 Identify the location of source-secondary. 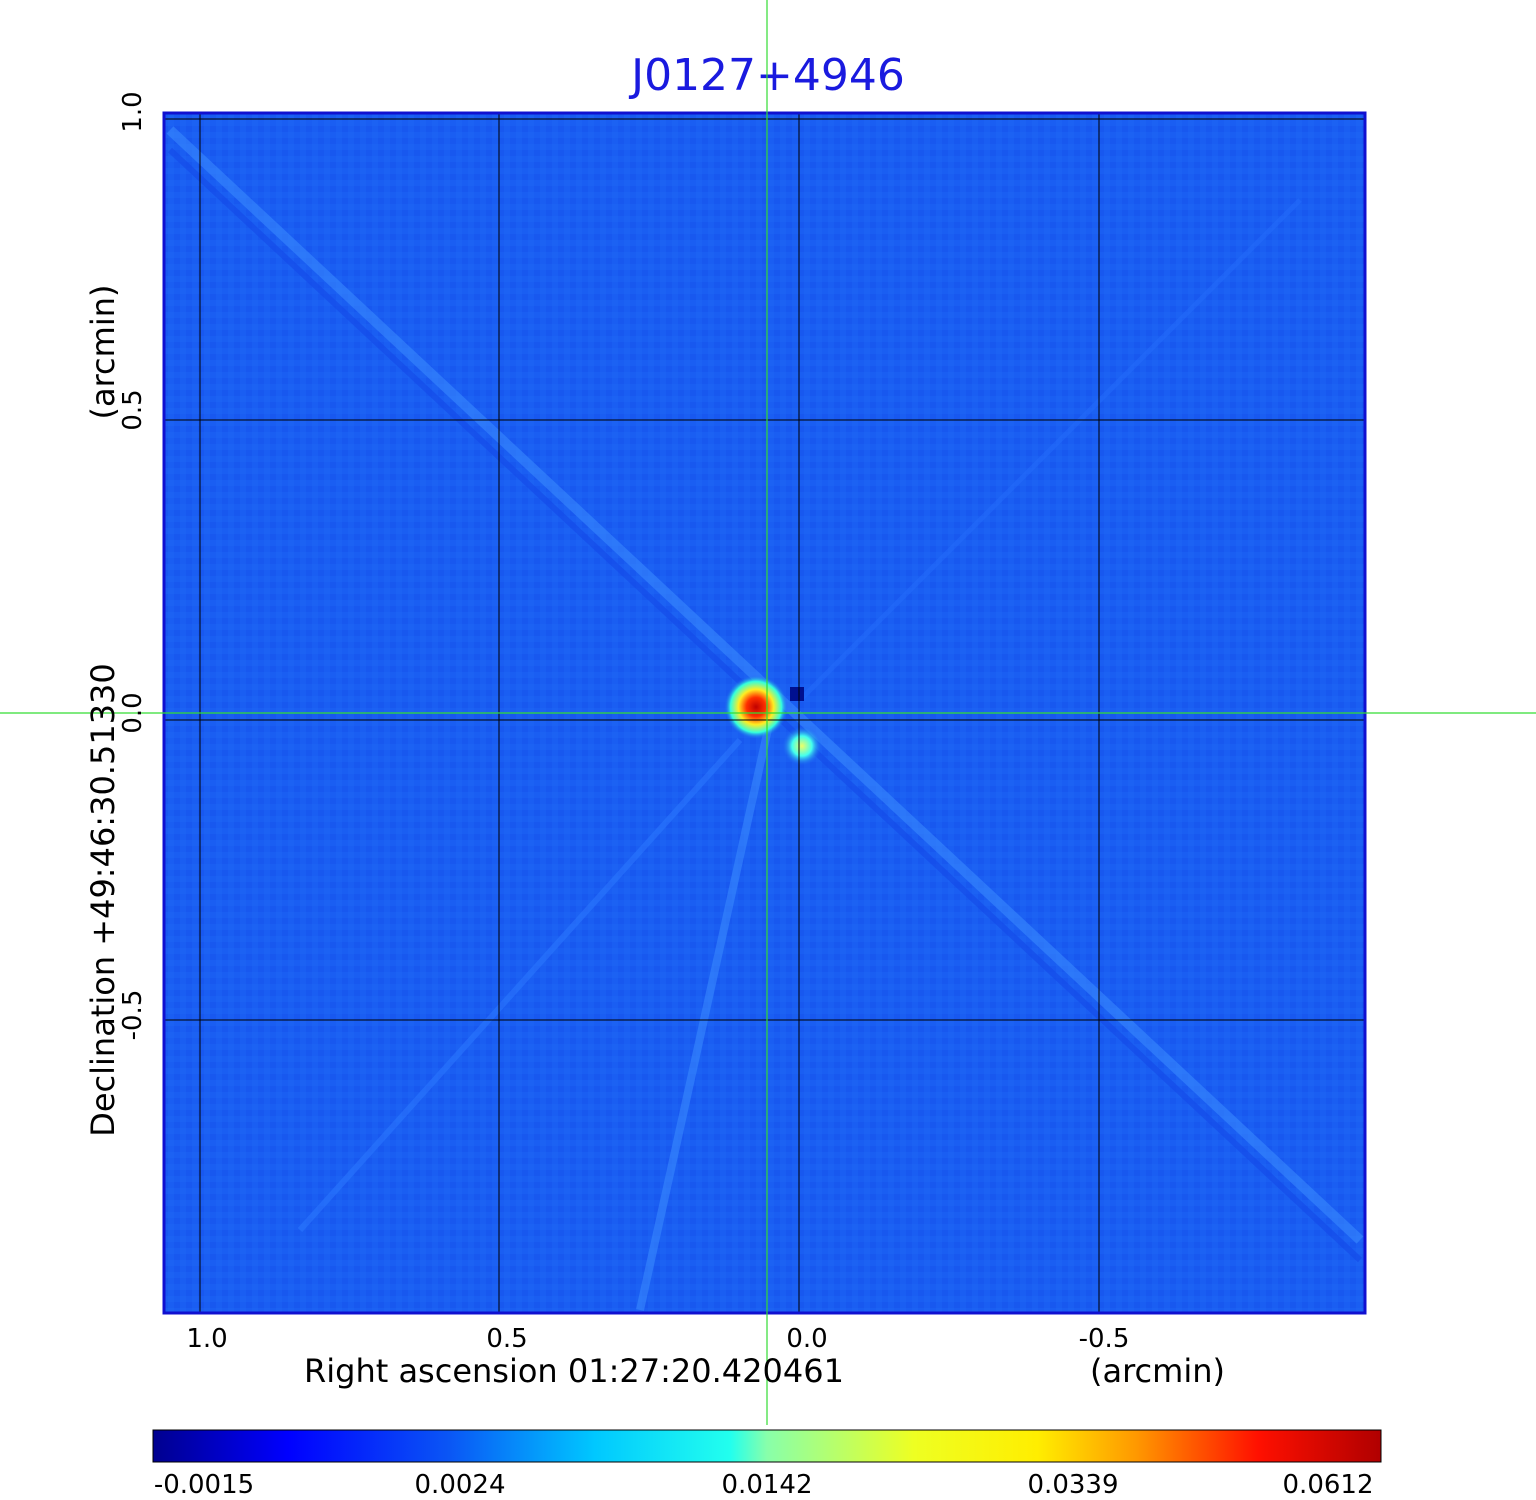
(802, 746).